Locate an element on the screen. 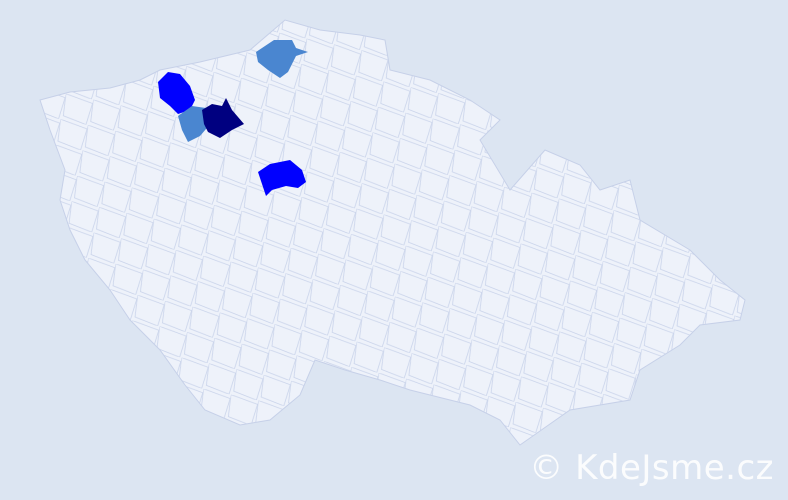  region-north-navy is located at coordinates (223, 118).